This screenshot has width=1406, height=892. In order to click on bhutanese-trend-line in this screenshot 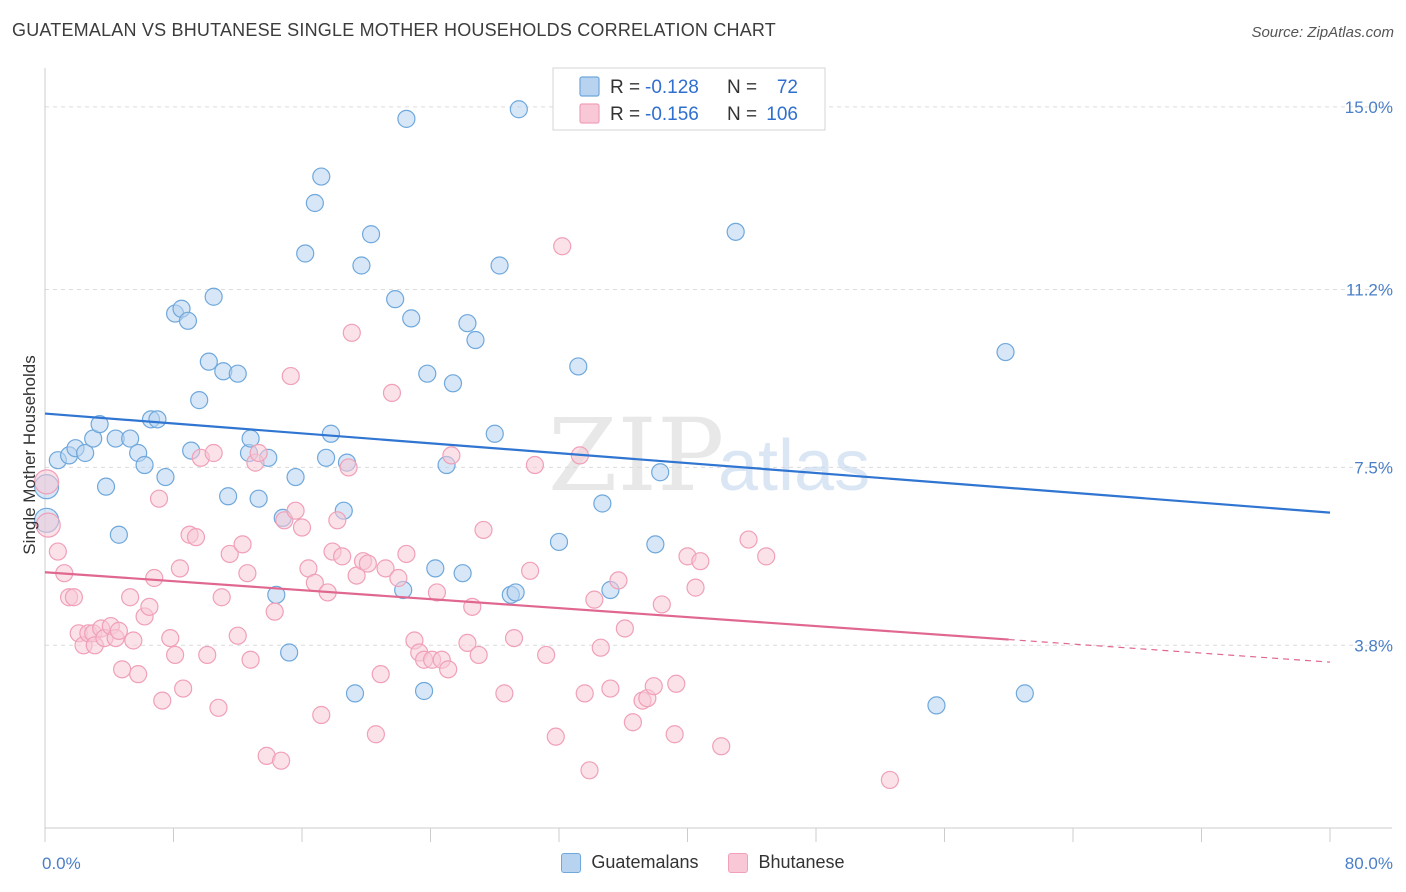, I will do `click(526, 606)`.